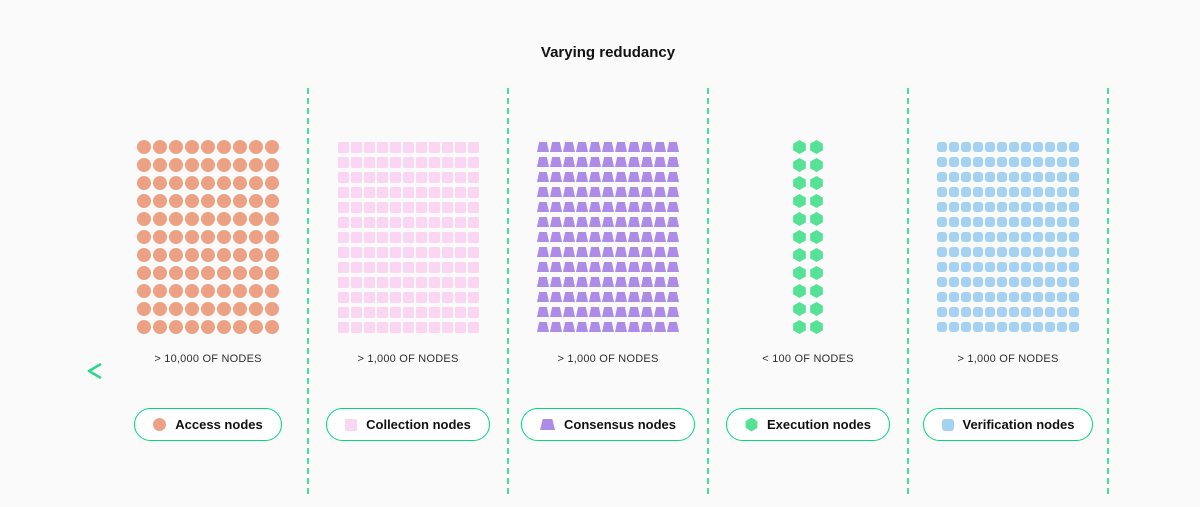  Describe the element at coordinates (208, 424) in the screenshot. I see `legend-pill: Access nodes` at that location.